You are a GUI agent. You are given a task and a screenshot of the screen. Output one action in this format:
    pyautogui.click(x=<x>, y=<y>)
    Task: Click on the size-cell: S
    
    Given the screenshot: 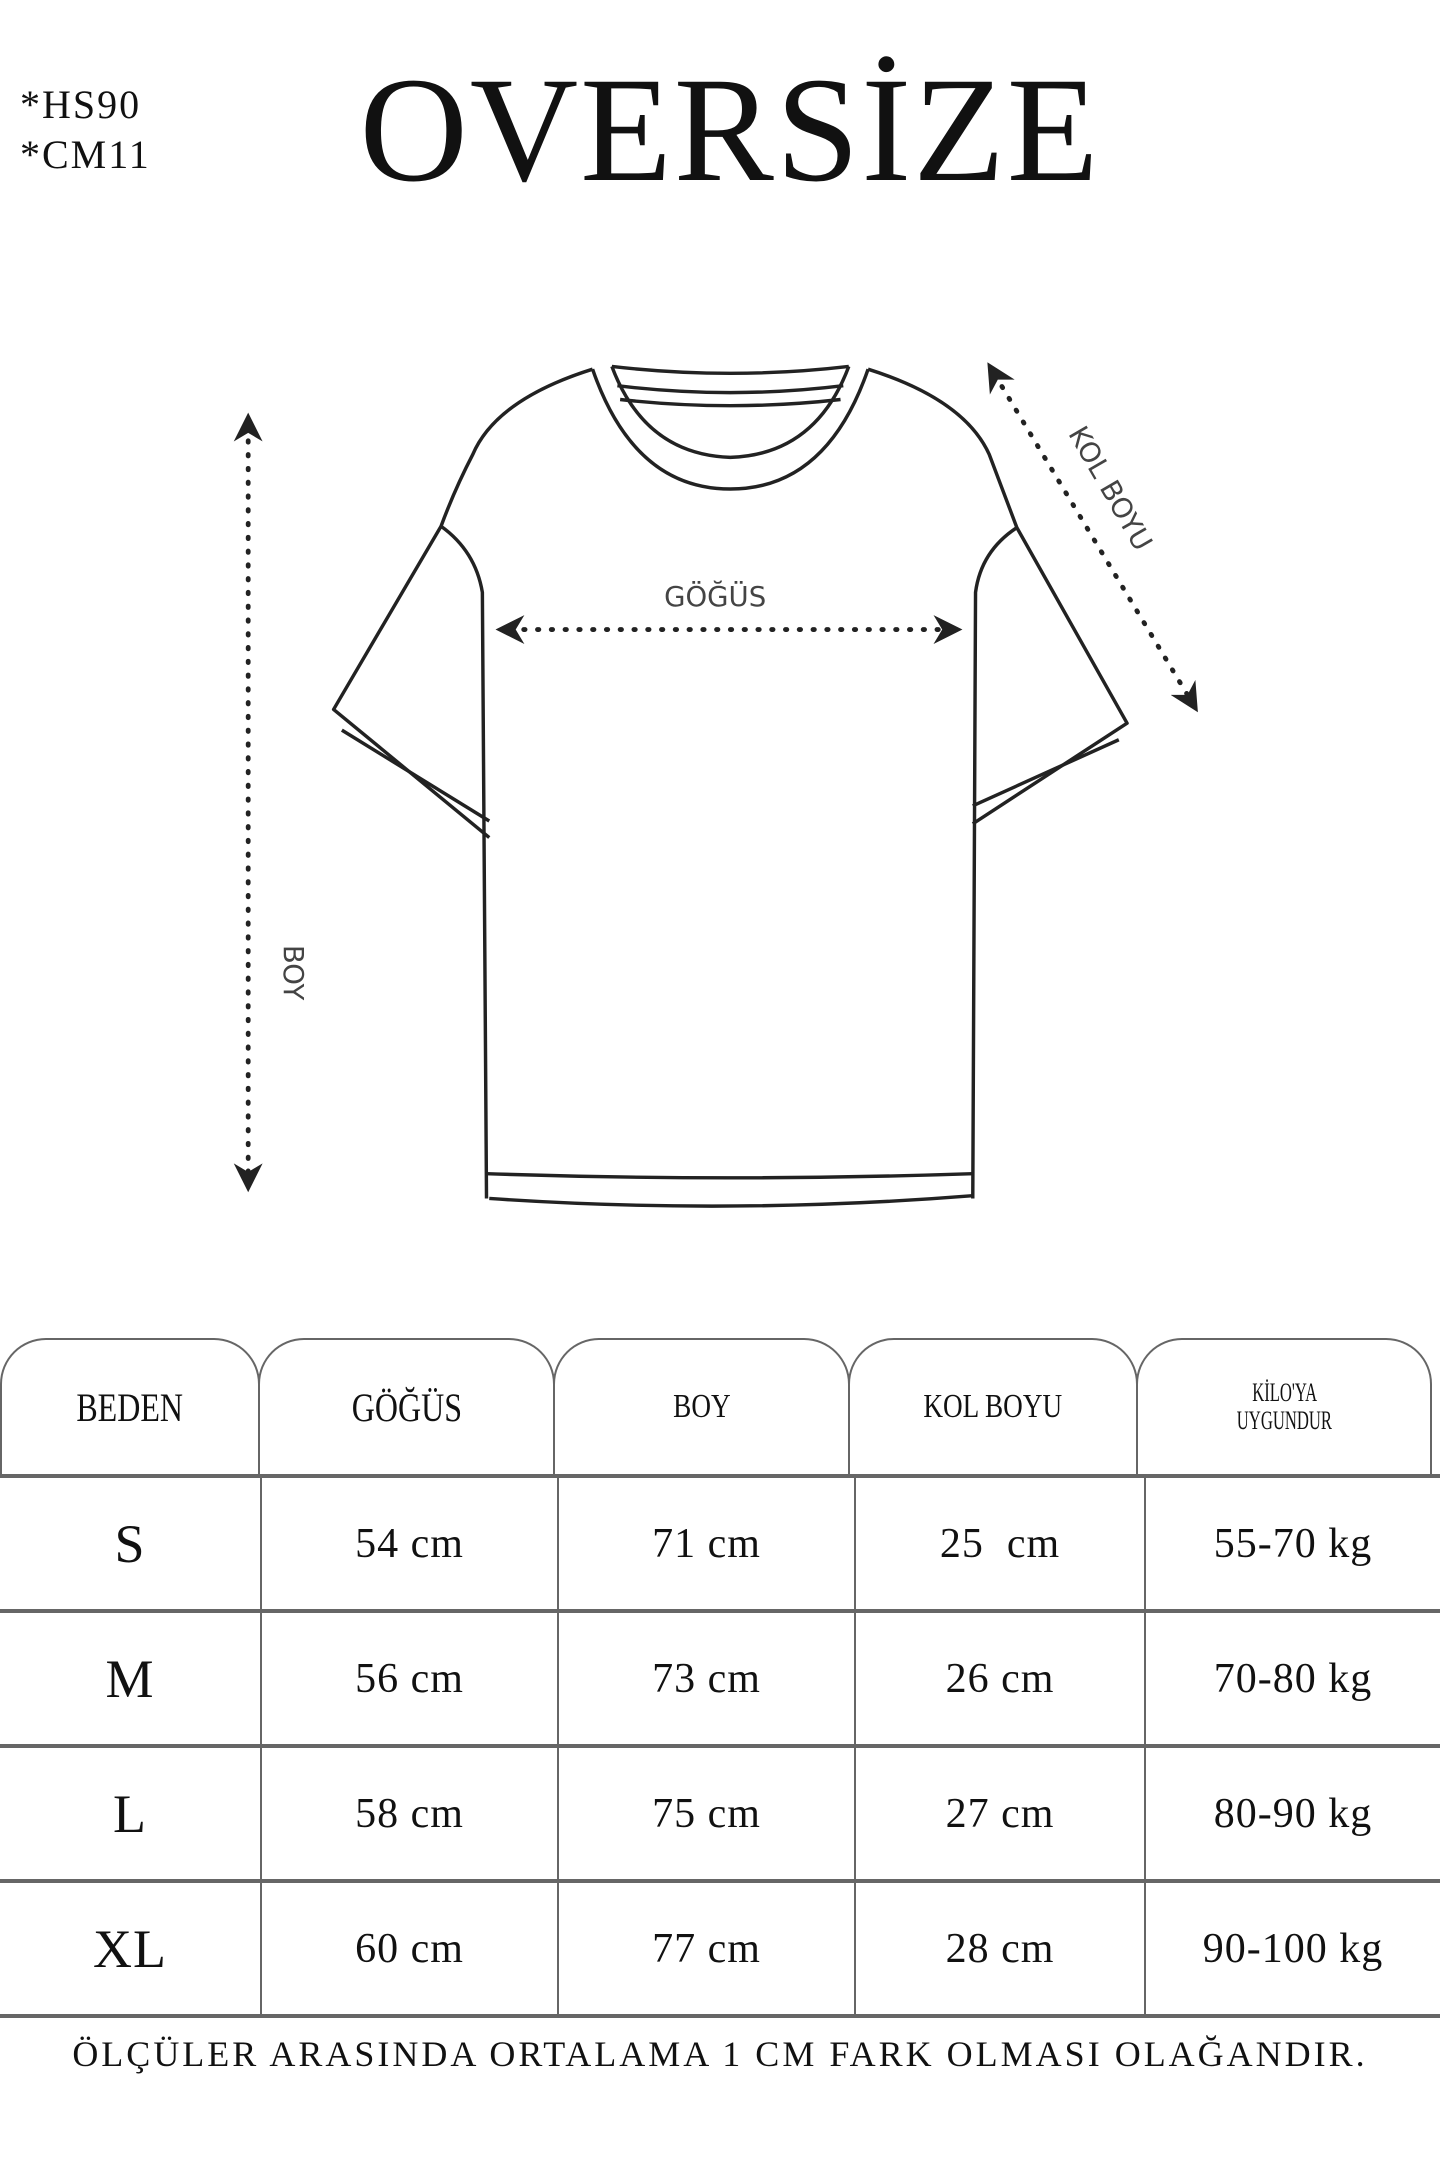 What is the action you would take?
    pyautogui.click(x=130, y=1543)
    